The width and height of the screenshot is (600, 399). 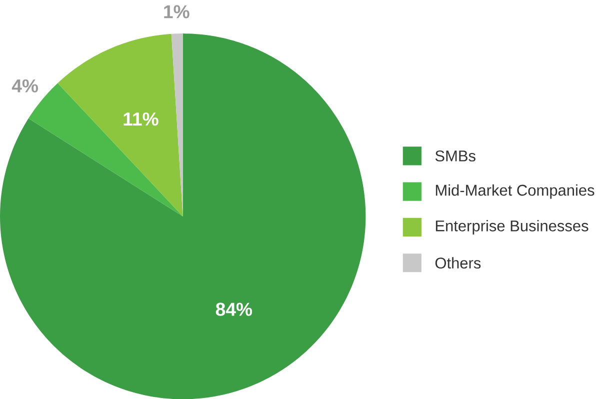 I want to click on data-label: 11%, so click(x=141, y=119).